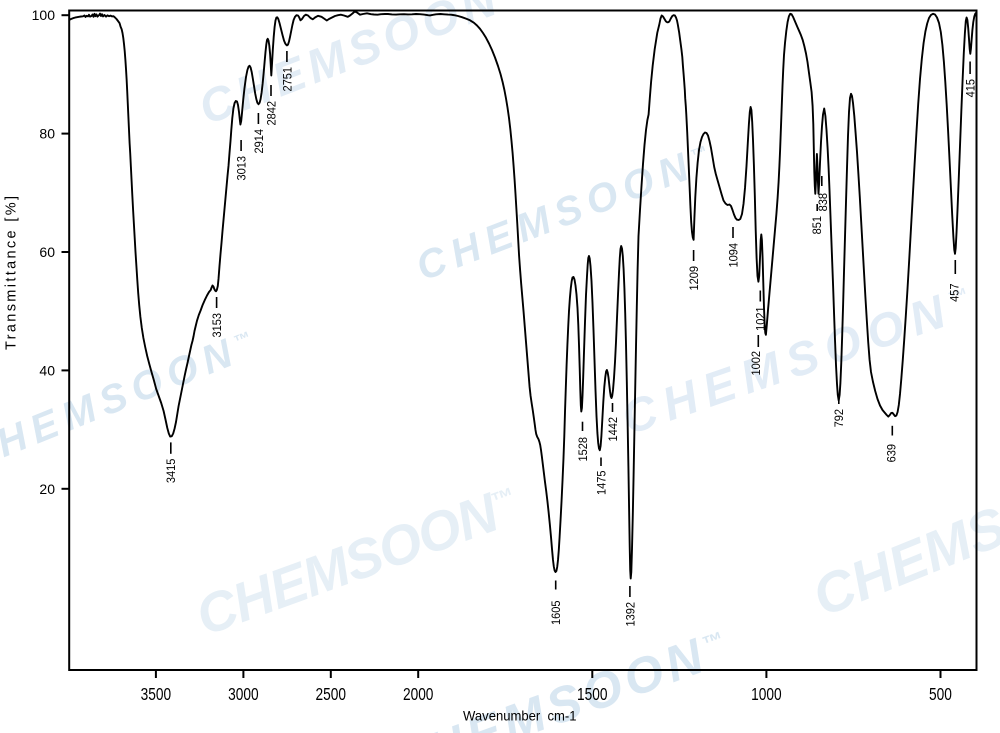 The image size is (1000, 733). Describe the element at coordinates (331, 694) in the screenshot. I see `svg-text: 2500` at that location.